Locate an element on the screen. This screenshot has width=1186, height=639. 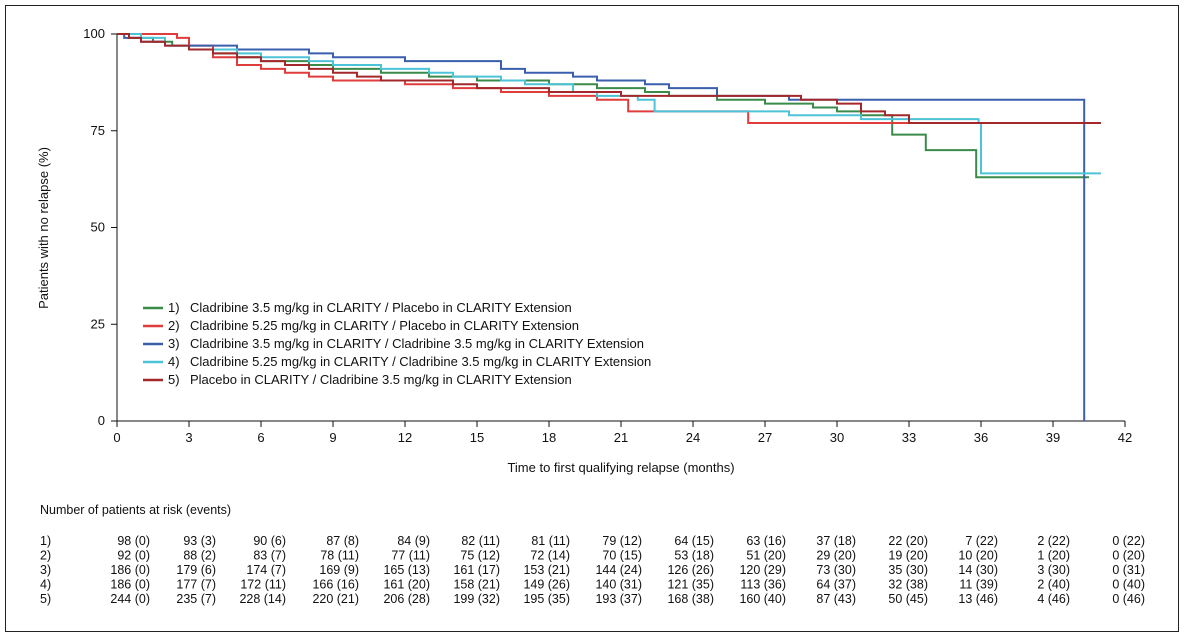
at-risk-cell: 13 (46) is located at coordinates (978, 599).